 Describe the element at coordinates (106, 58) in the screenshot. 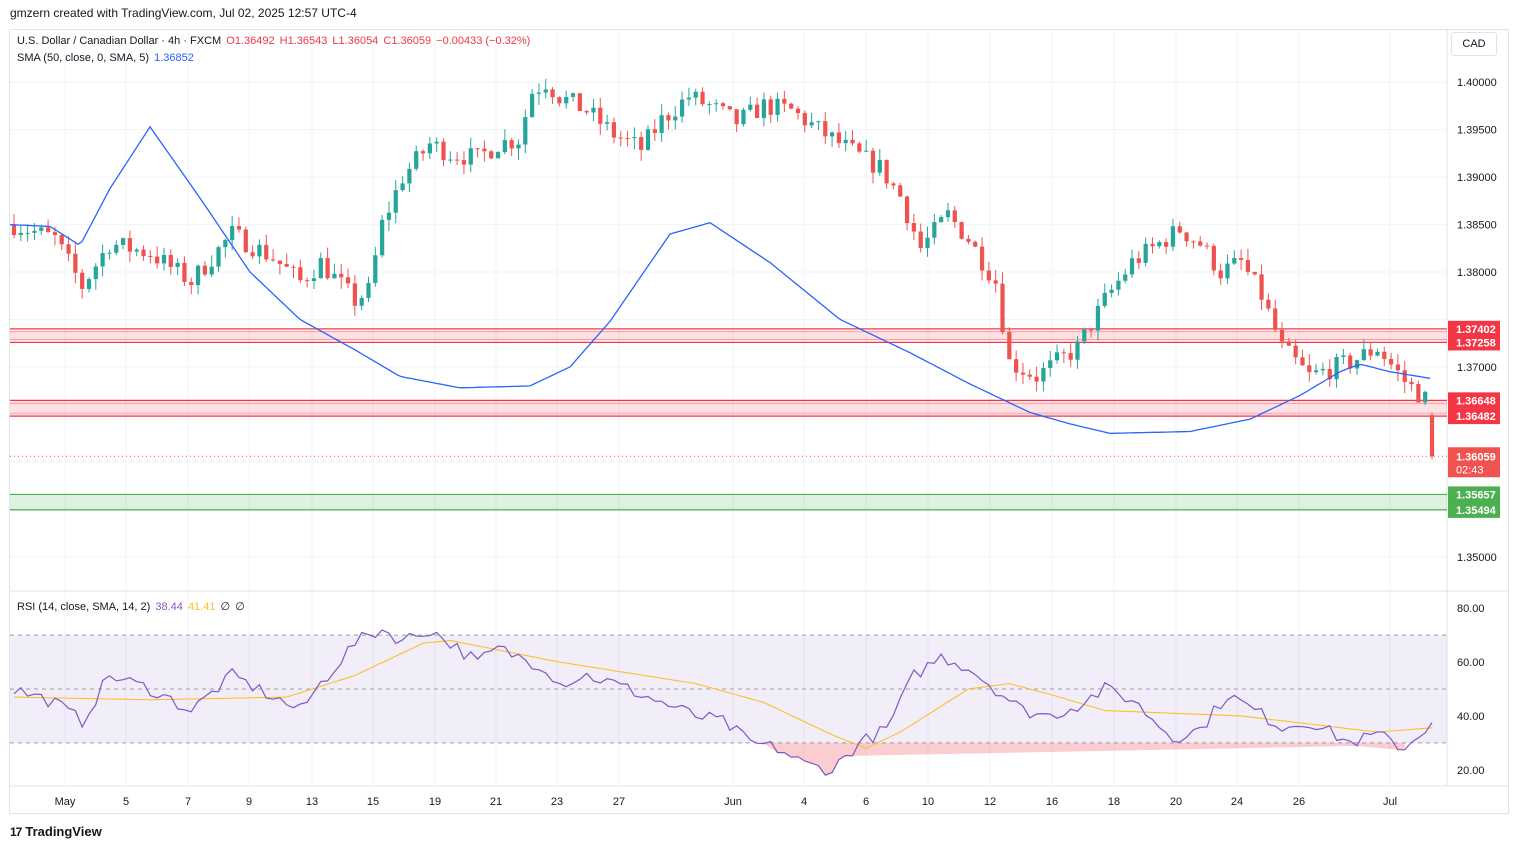

I see `sma-legend: SMA (50, close, 0, SMA, 5) 1.36852` at that location.